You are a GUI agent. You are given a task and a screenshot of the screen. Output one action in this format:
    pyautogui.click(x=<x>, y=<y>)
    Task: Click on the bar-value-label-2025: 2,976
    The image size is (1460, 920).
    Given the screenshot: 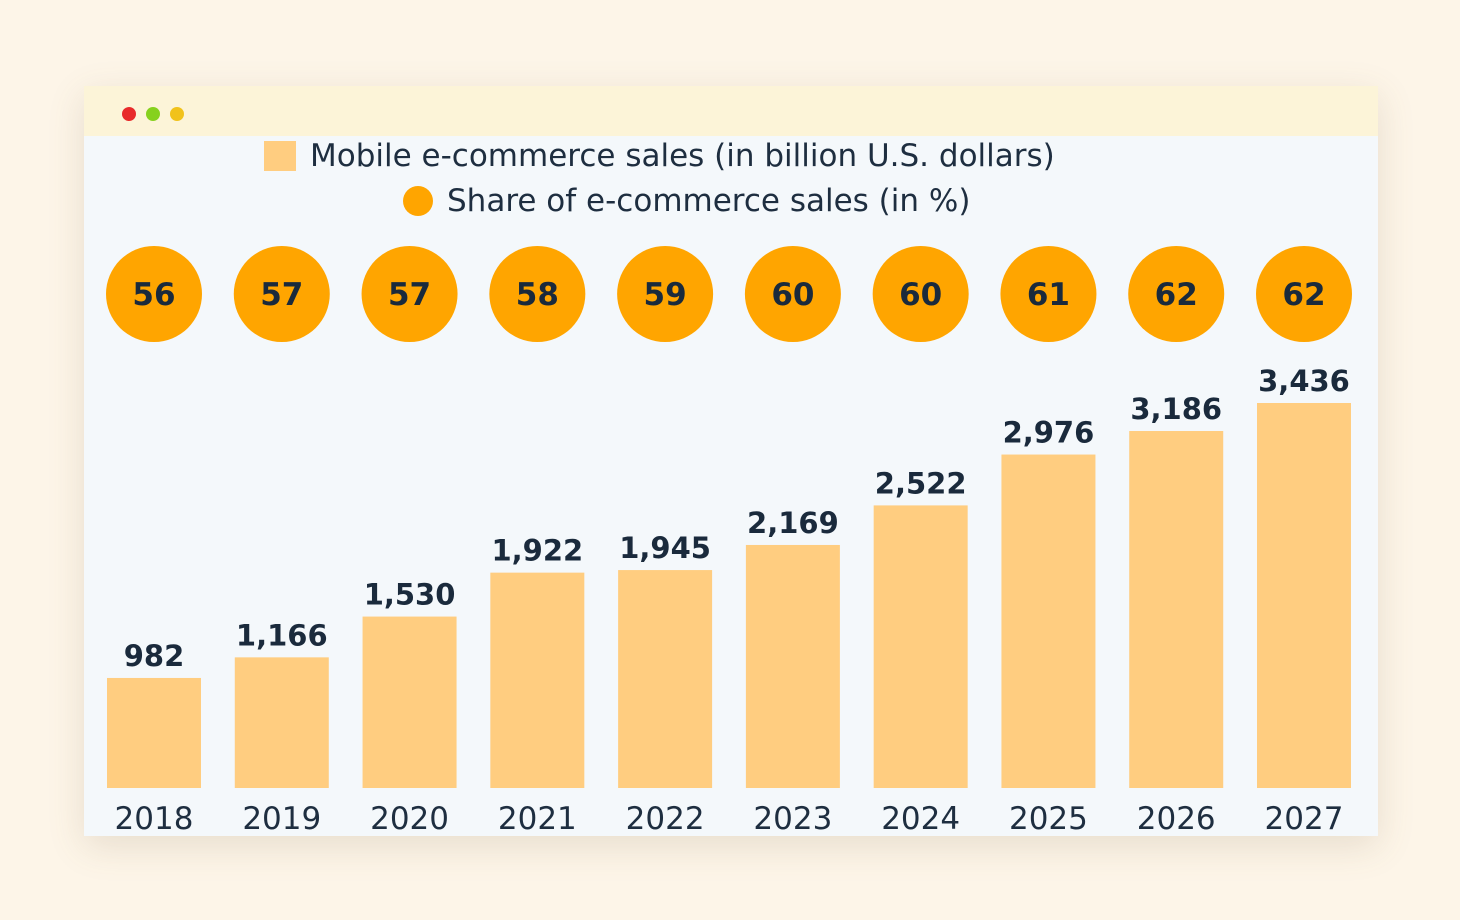 What is the action you would take?
    pyautogui.click(x=1049, y=433)
    